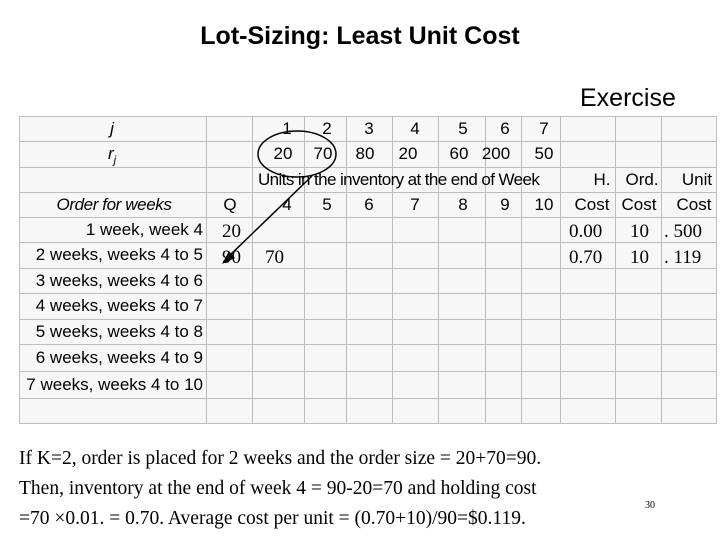 This screenshot has width=720, height=540. What do you see at coordinates (639, 204) in the screenshot?
I see `ord-cost-header-bottom: Cost` at bounding box center [639, 204].